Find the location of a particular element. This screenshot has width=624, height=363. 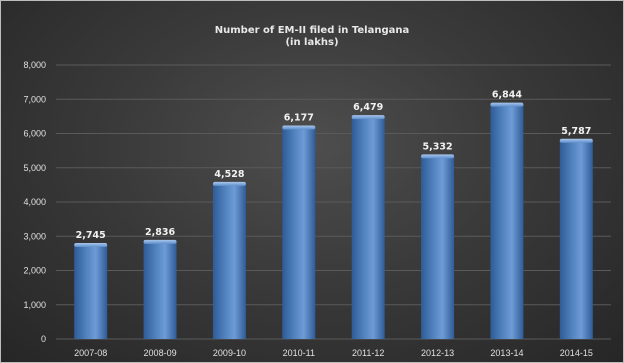

y-tick-label: 1,000 is located at coordinates (34, 305).